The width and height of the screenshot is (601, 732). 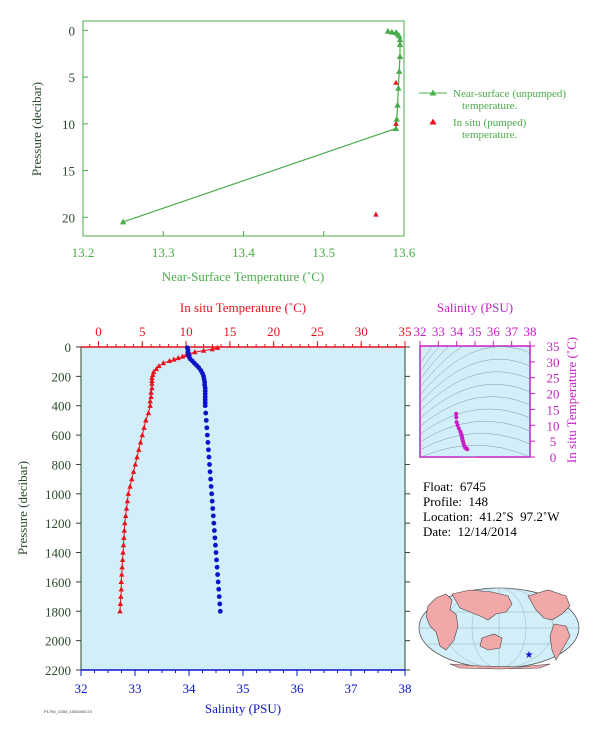 I want to click on temperature-tick-label: 30, so click(x=361, y=331).